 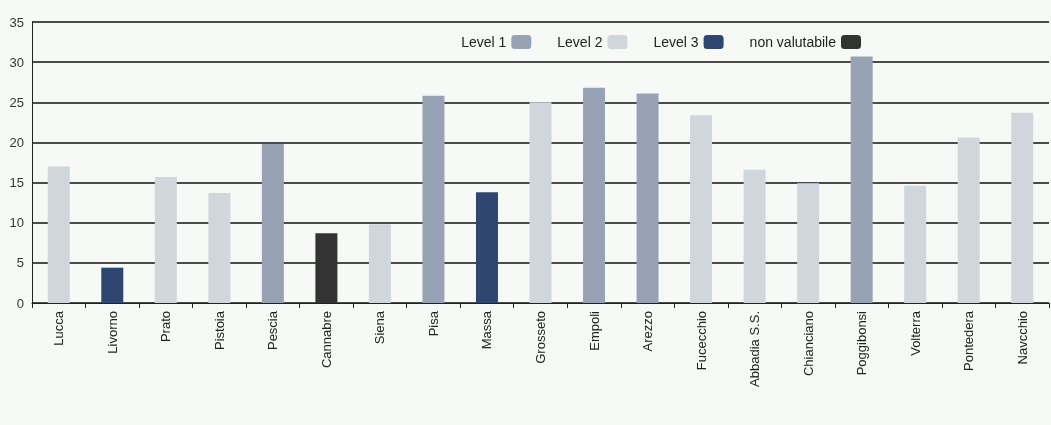 What do you see at coordinates (16, 102) in the screenshot?
I see `y-tick-label: 25` at bounding box center [16, 102].